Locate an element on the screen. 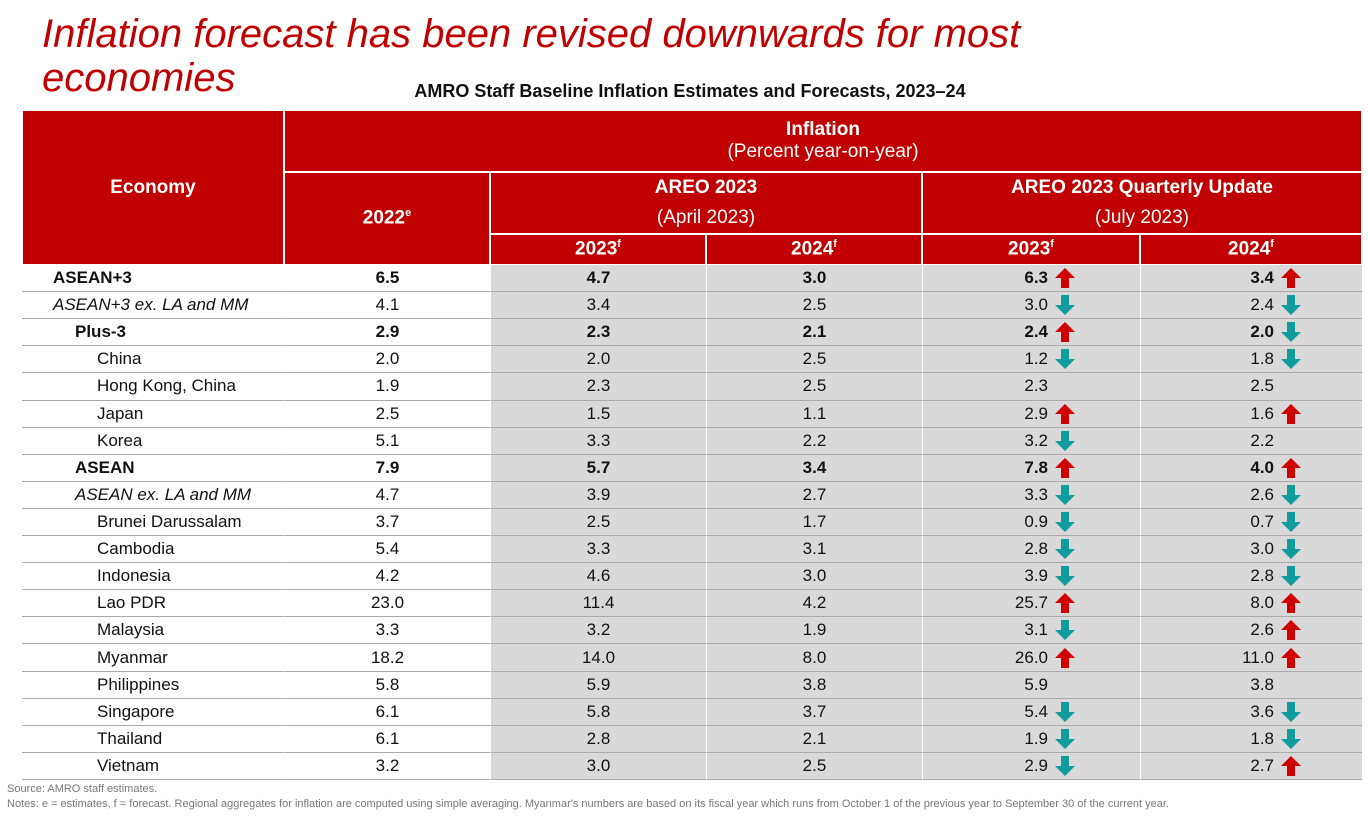 The width and height of the screenshot is (1368, 819). value: 0.7 is located at coordinates (1262, 521).